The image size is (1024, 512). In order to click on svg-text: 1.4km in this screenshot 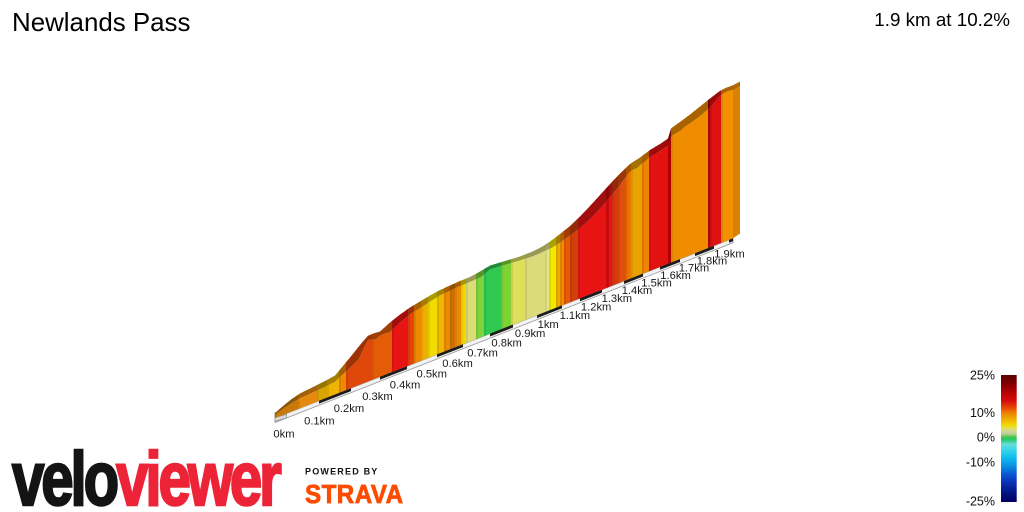, I will do `click(637, 291)`.